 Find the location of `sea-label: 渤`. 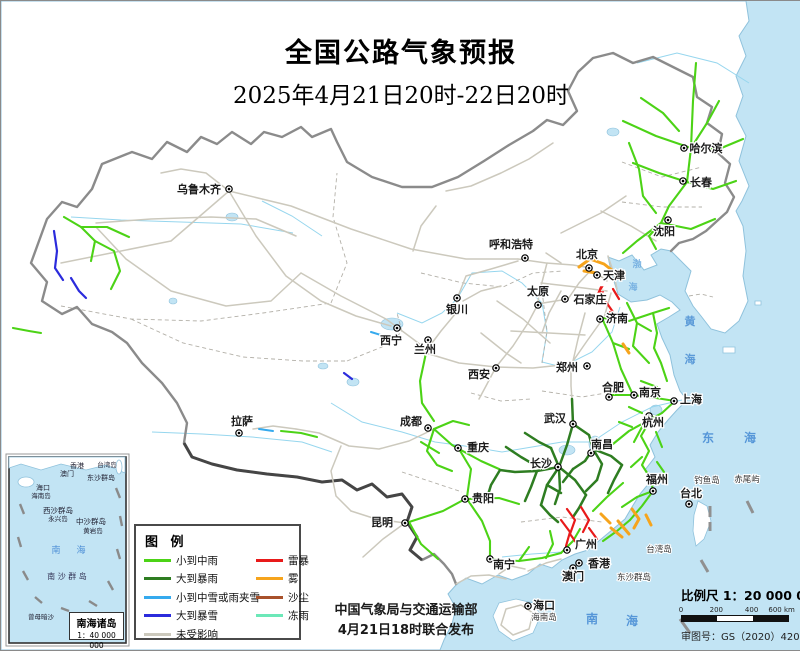

sea-label: 渤 is located at coordinates (636, 264).